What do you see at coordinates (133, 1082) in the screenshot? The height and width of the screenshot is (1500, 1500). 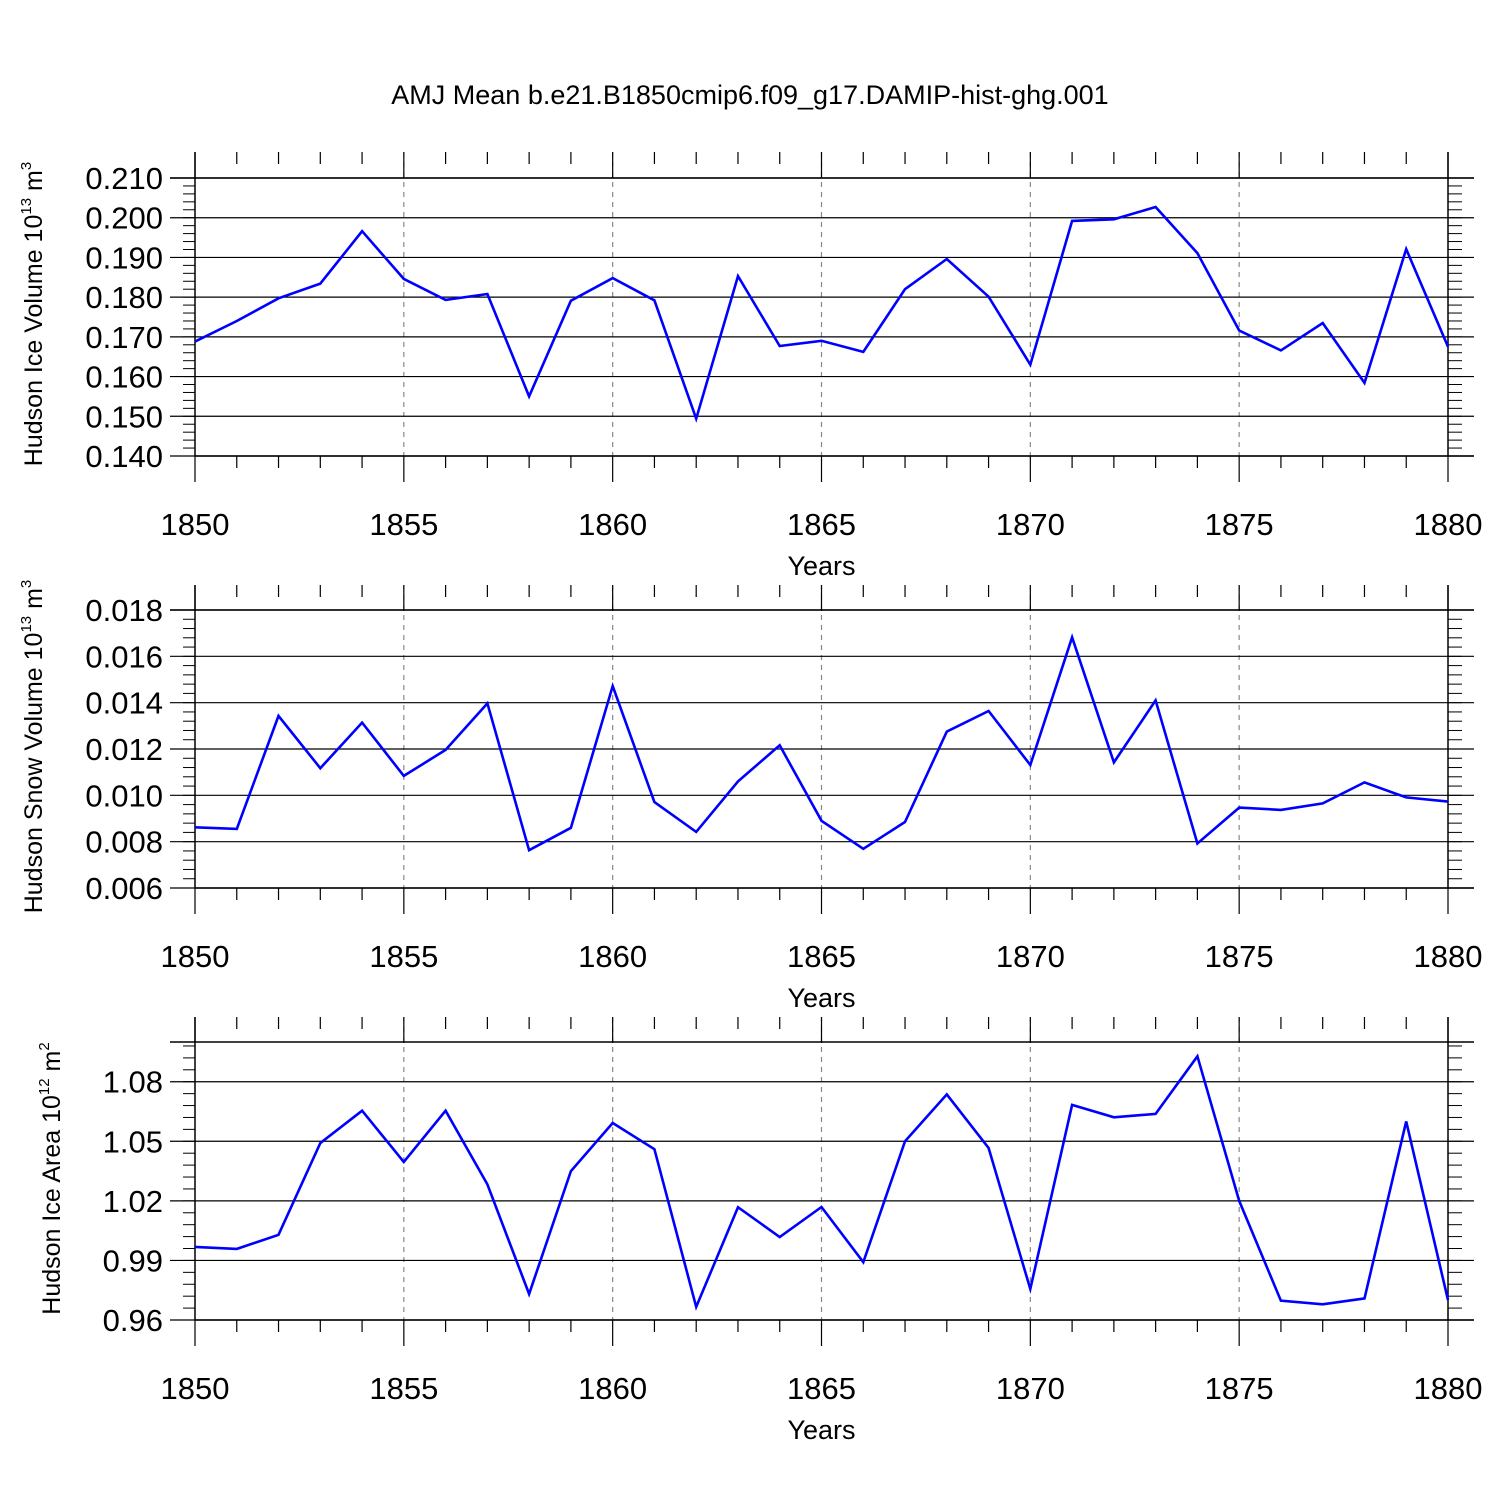 I see `y-tick-label: 1.08` at bounding box center [133, 1082].